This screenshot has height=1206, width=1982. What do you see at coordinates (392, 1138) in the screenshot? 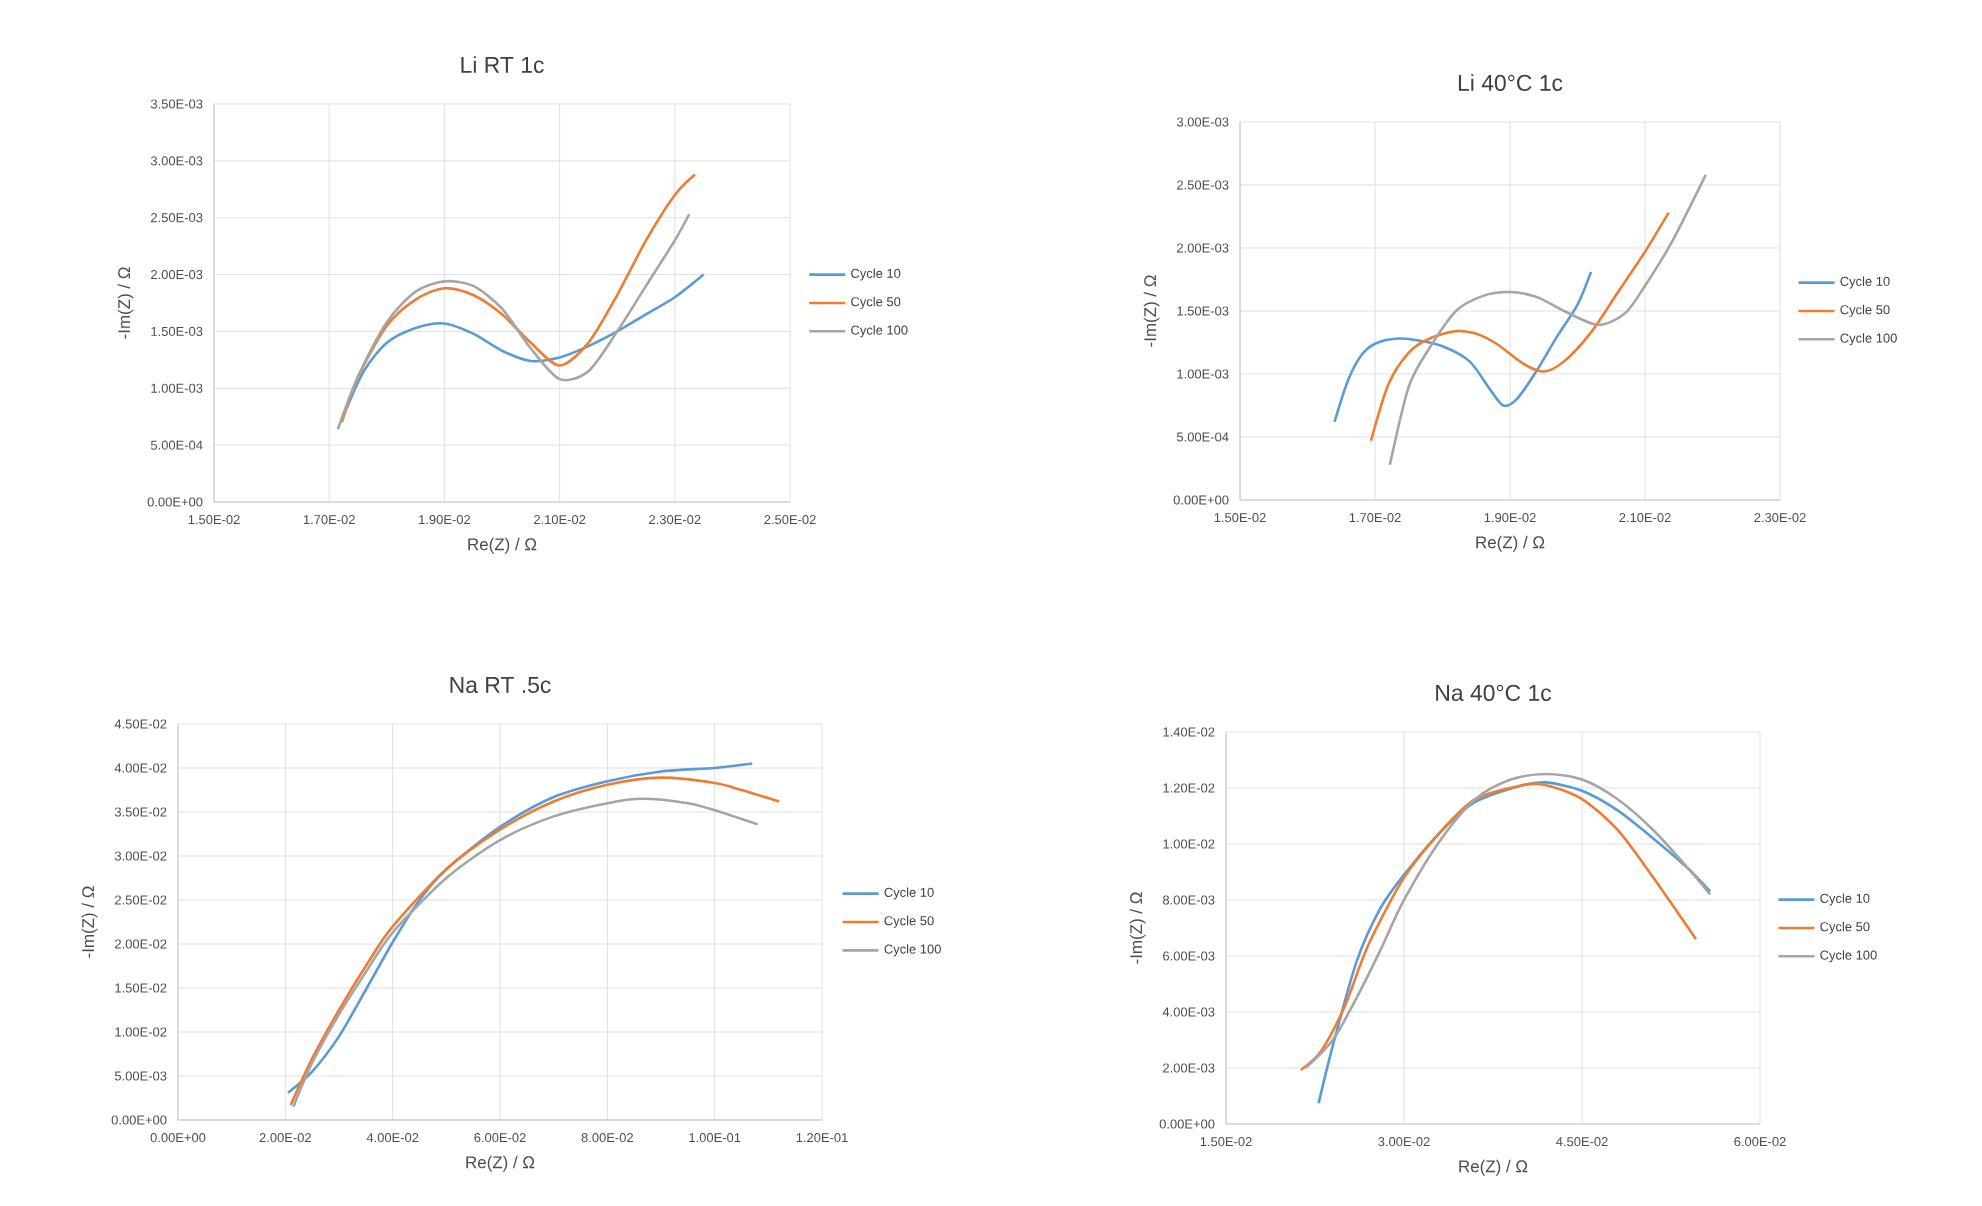
I see `x-tick-label: 4.00E-02` at bounding box center [392, 1138].